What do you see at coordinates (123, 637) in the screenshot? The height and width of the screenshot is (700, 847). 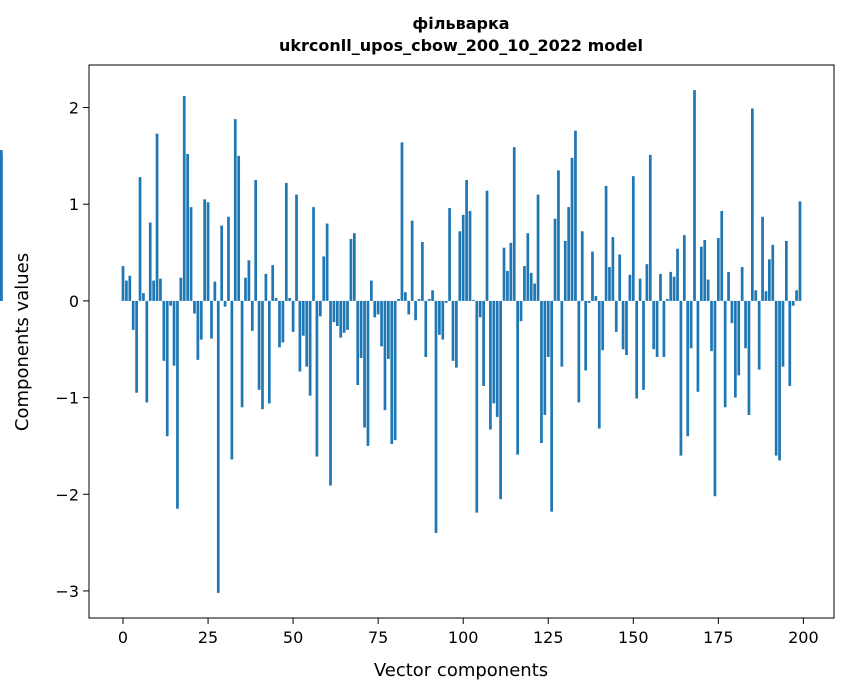 I see `x-tick-label: 0` at bounding box center [123, 637].